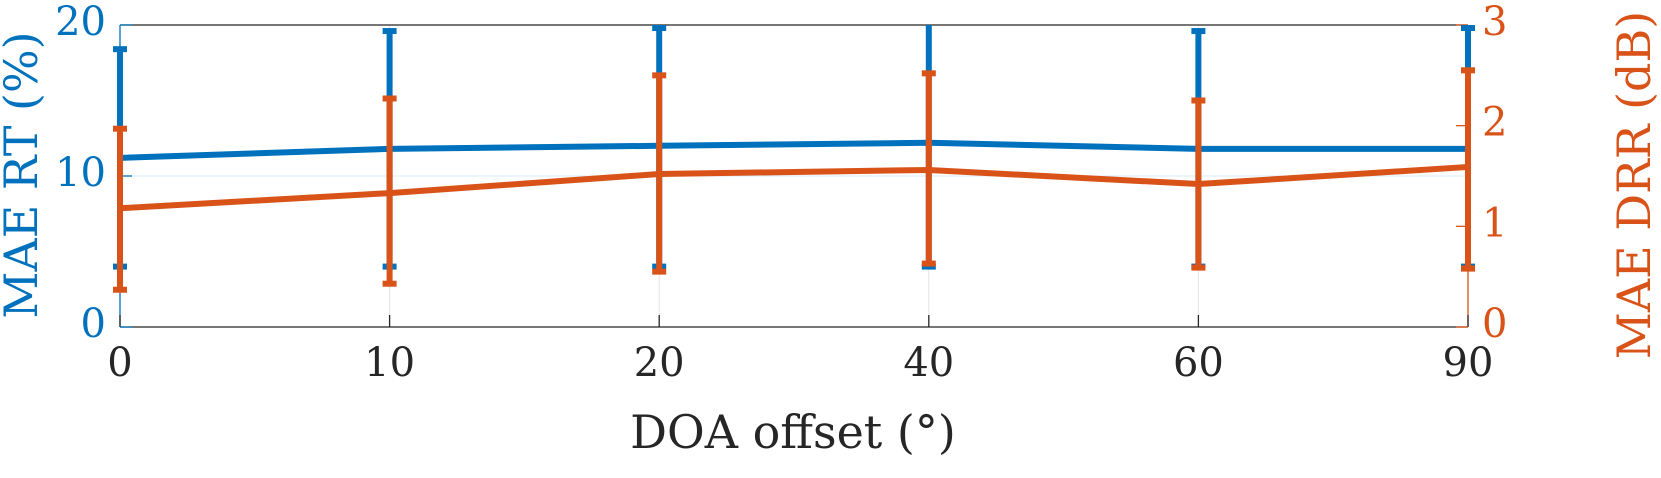 The width and height of the screenshot is (1661, 478). I want to click on x-tick-label: 10, so click(389, 363).